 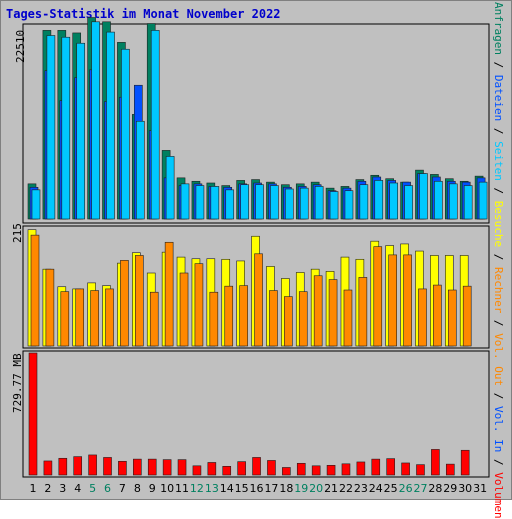 What do you see at coordinates (406, 488) in the screenshot?
I see `tick-label-day-26: 26` at bounding box center [406, 488].